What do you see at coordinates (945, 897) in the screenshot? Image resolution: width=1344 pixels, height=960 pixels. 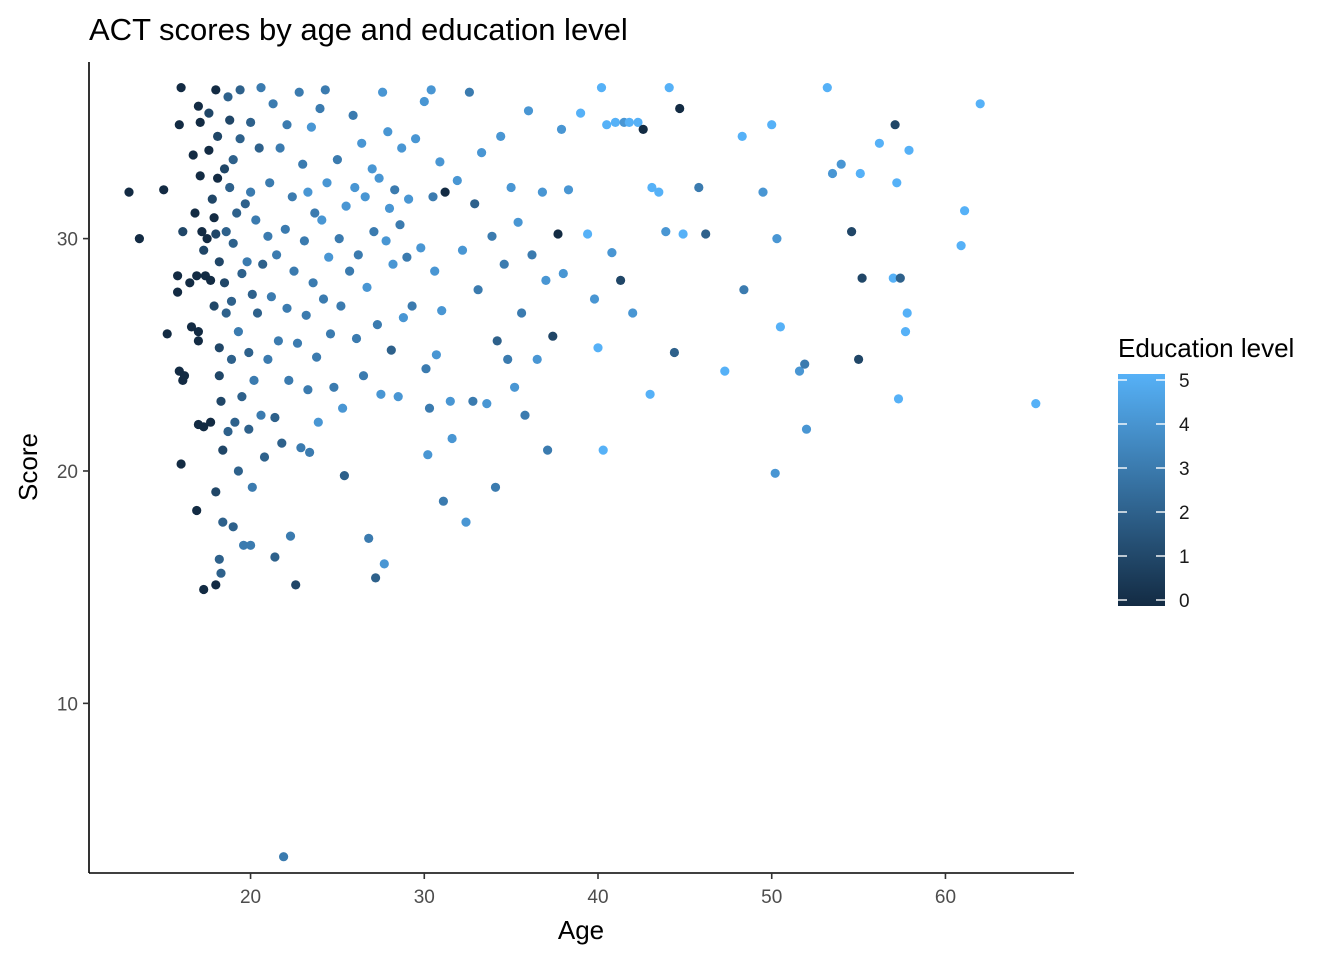 I see `x-tick-label: 60` at bounding box center [945, 897].